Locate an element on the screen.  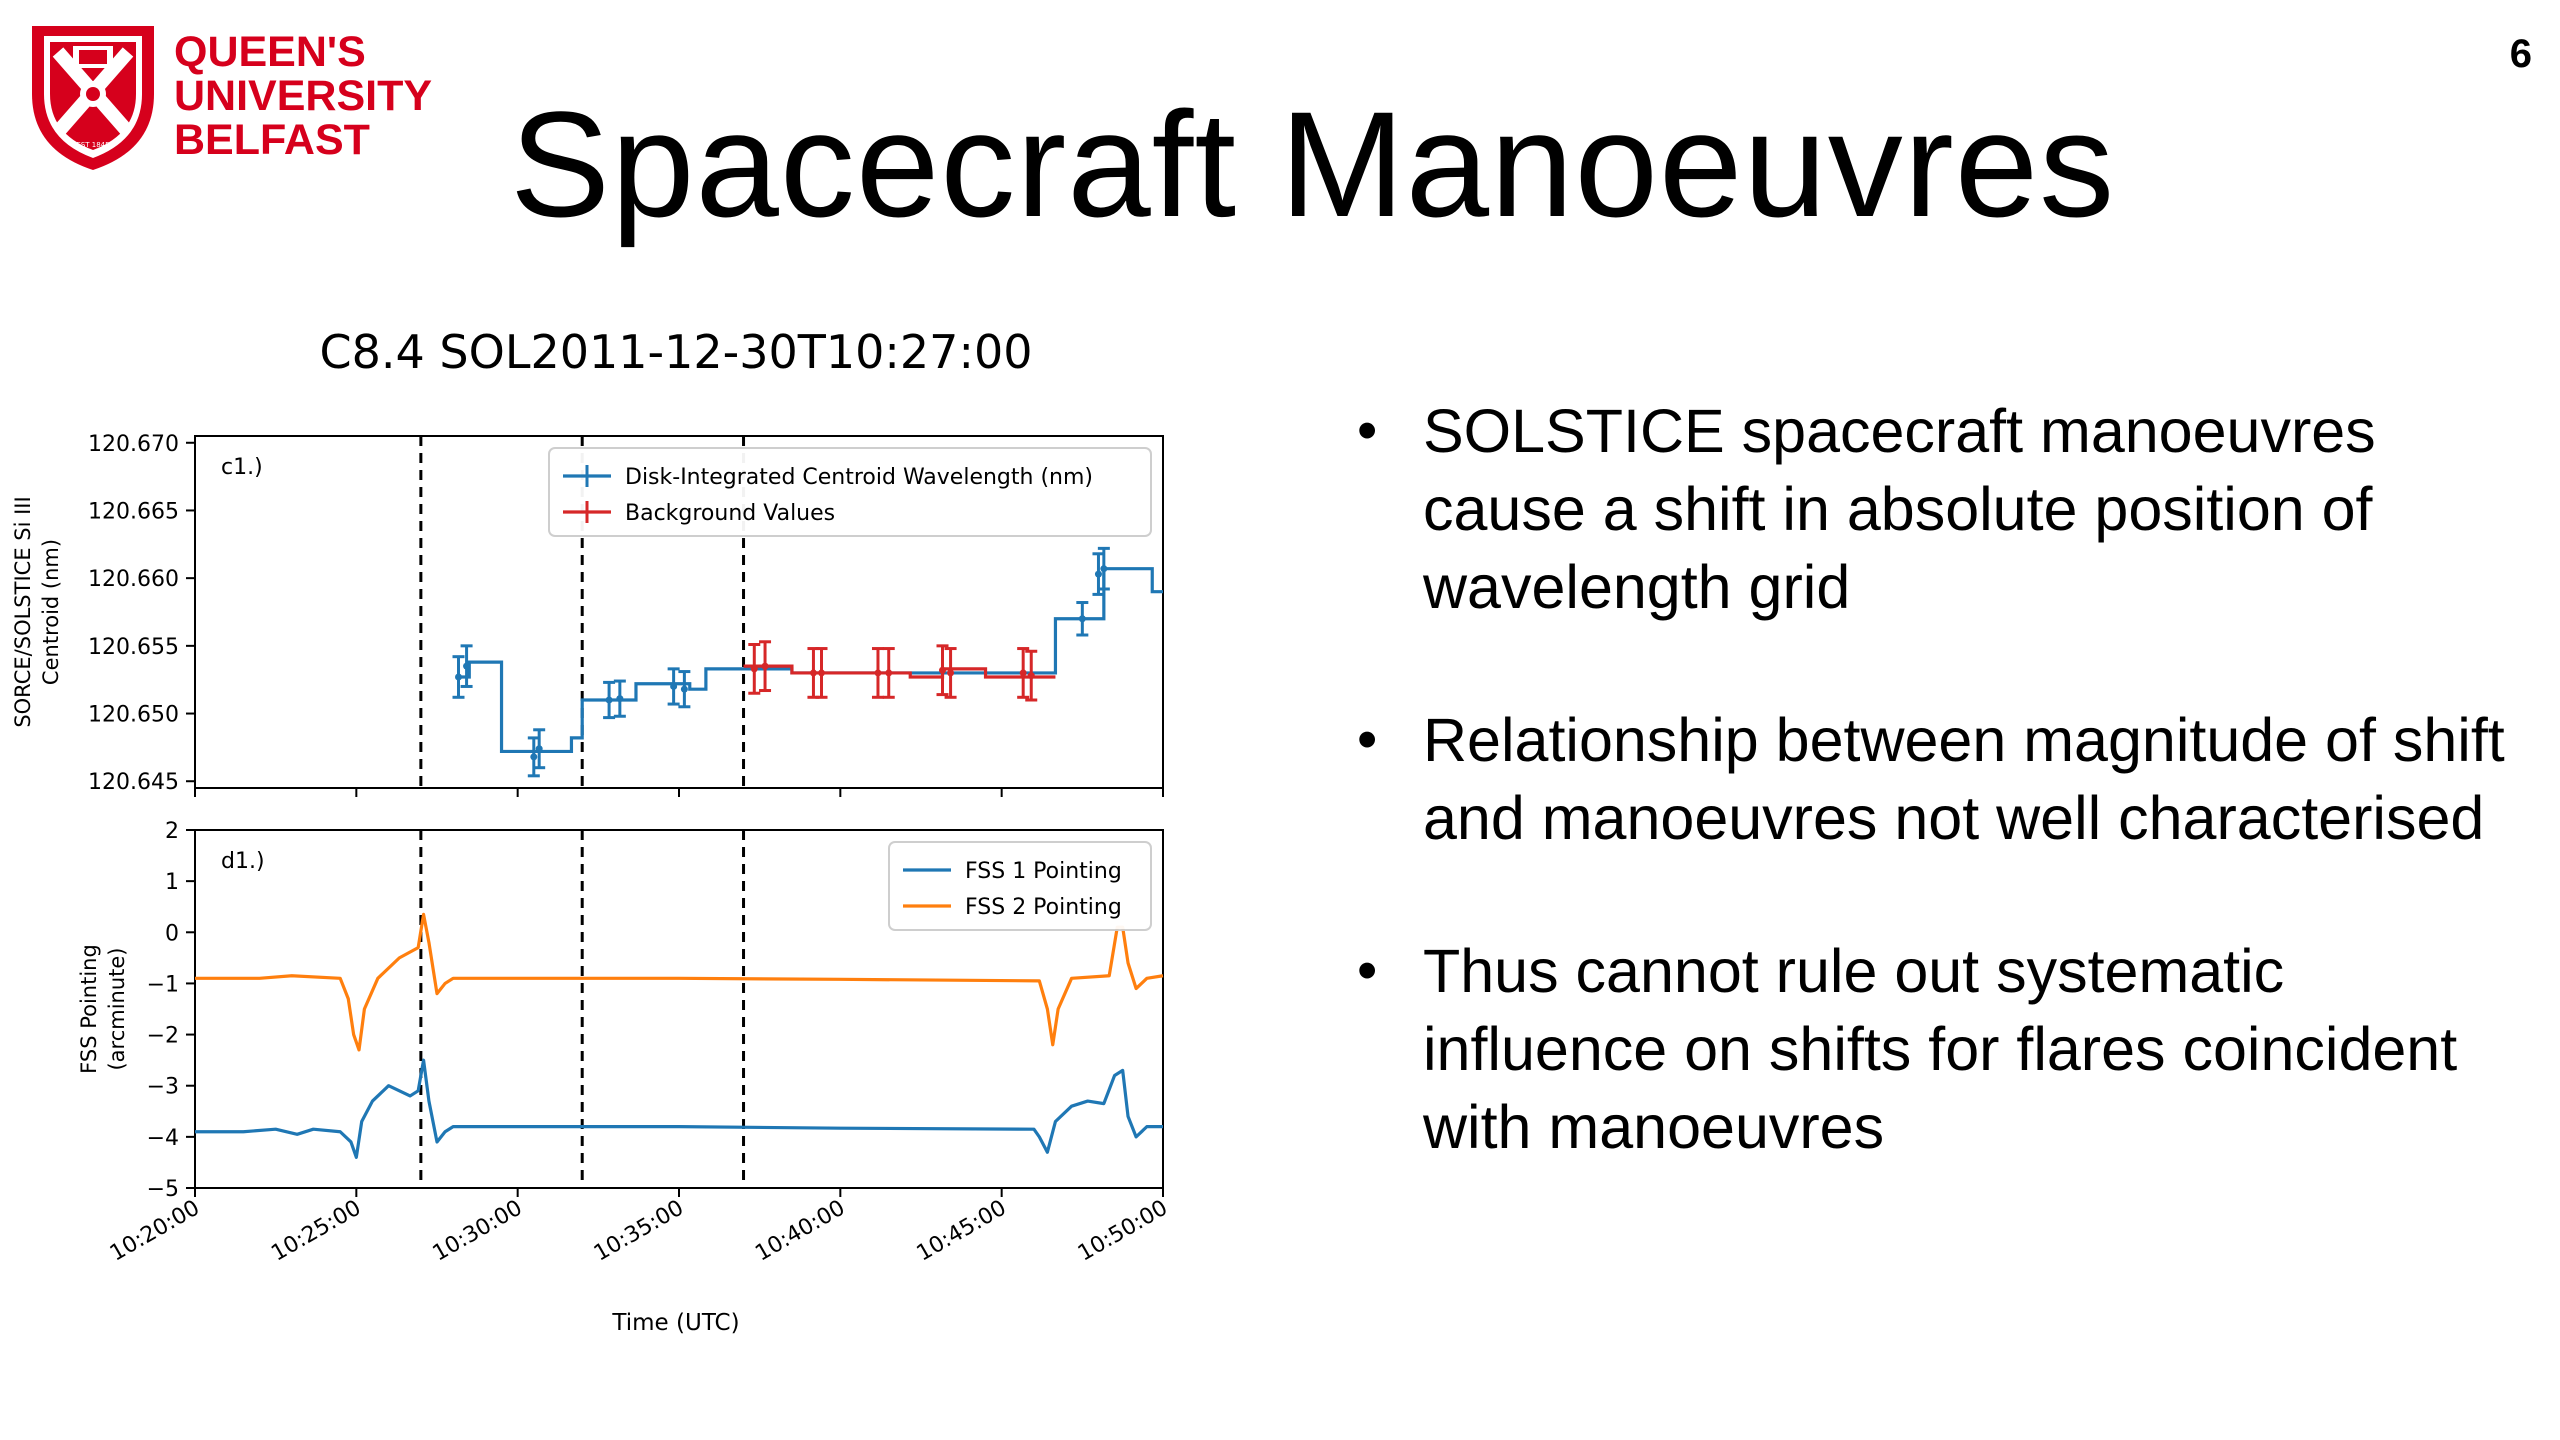
page-number: 6 is located at coordinates (2520, 54).